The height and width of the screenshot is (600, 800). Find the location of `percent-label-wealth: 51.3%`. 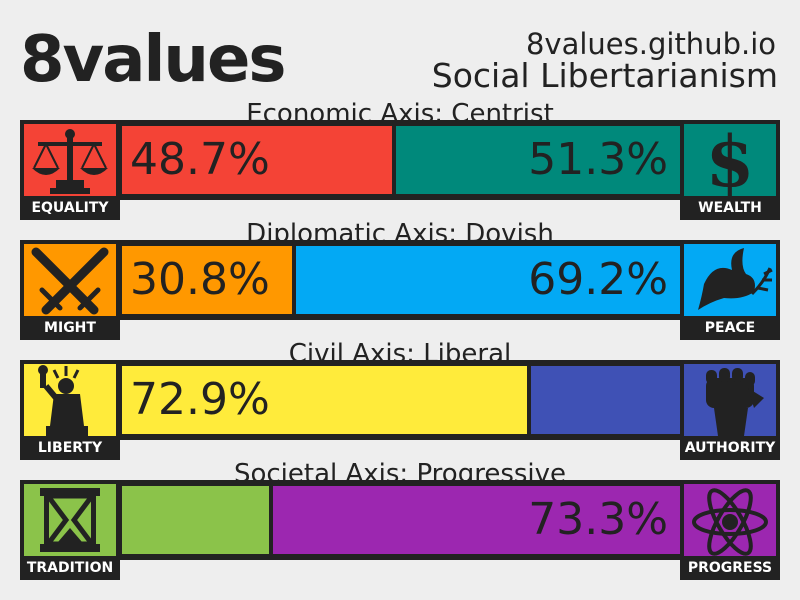

percent-label-wealth: 51.3% is located at coordinates (598, 159).